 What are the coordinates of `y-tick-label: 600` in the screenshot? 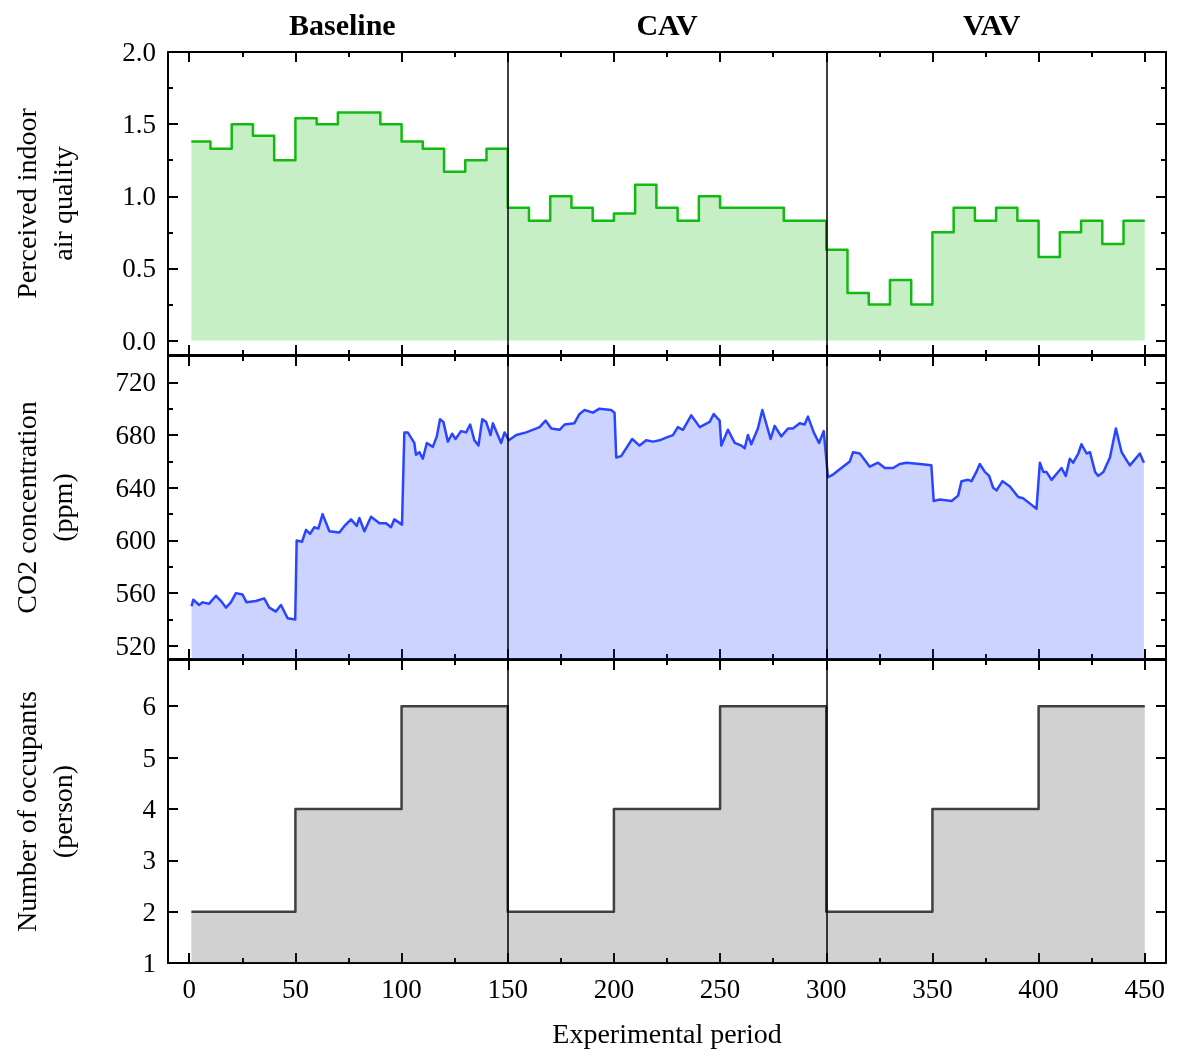 It's located at (135, 540).